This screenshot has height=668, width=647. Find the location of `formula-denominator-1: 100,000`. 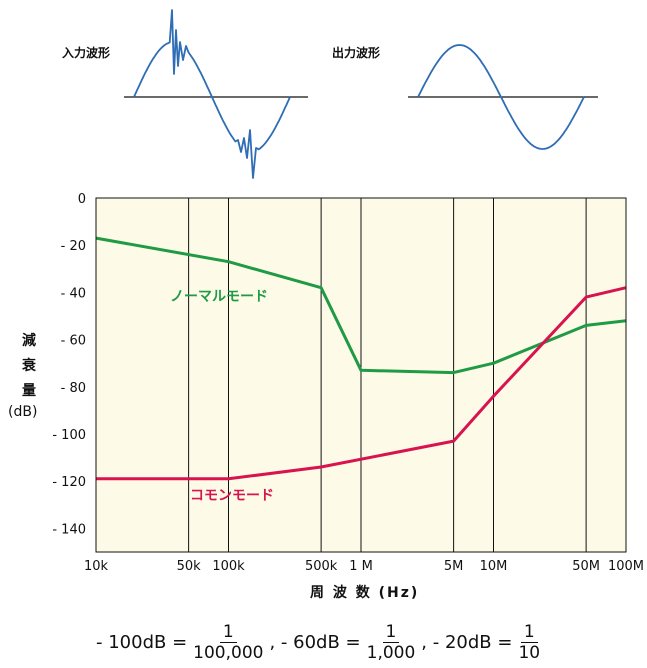

formula-denominator-1: 100,000 is located at coordinates (228, 653).